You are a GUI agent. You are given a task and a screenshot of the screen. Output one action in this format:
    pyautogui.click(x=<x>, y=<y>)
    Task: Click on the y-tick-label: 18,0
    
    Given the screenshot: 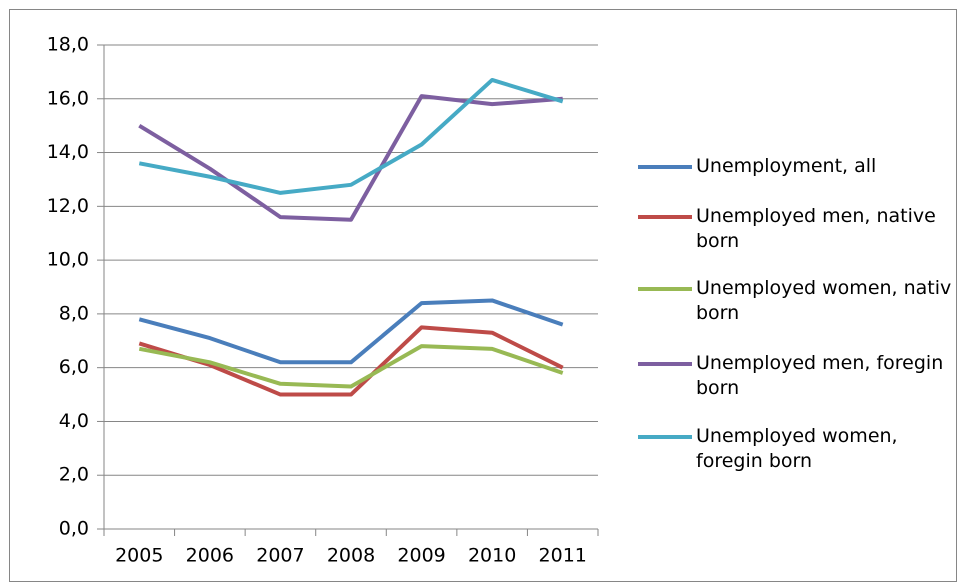 What is the action you would take?
    pyautogui.click(x=68, y=45)
    